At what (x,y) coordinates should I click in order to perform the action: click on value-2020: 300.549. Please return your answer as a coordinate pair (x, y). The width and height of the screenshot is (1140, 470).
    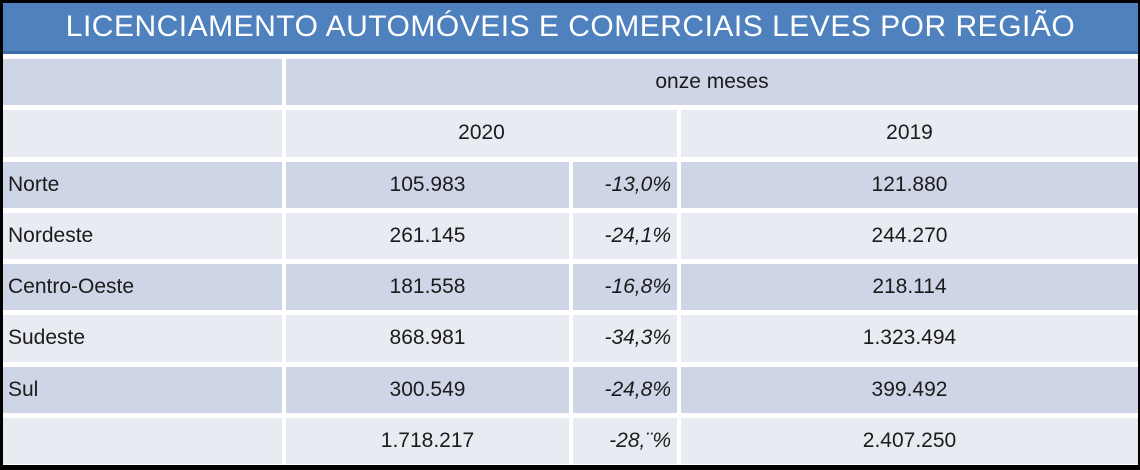
    Looking at the image, I should click on (427, 389).